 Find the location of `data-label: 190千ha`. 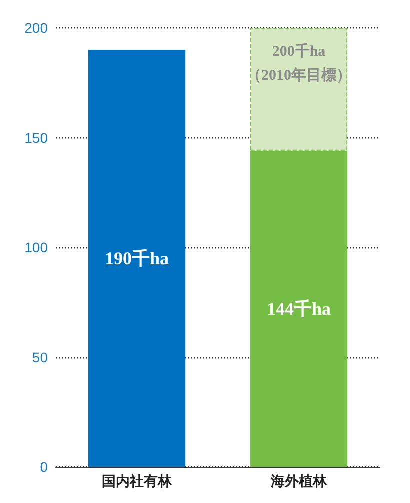

data-label: 190千ha is located at coordinates (137, 258).